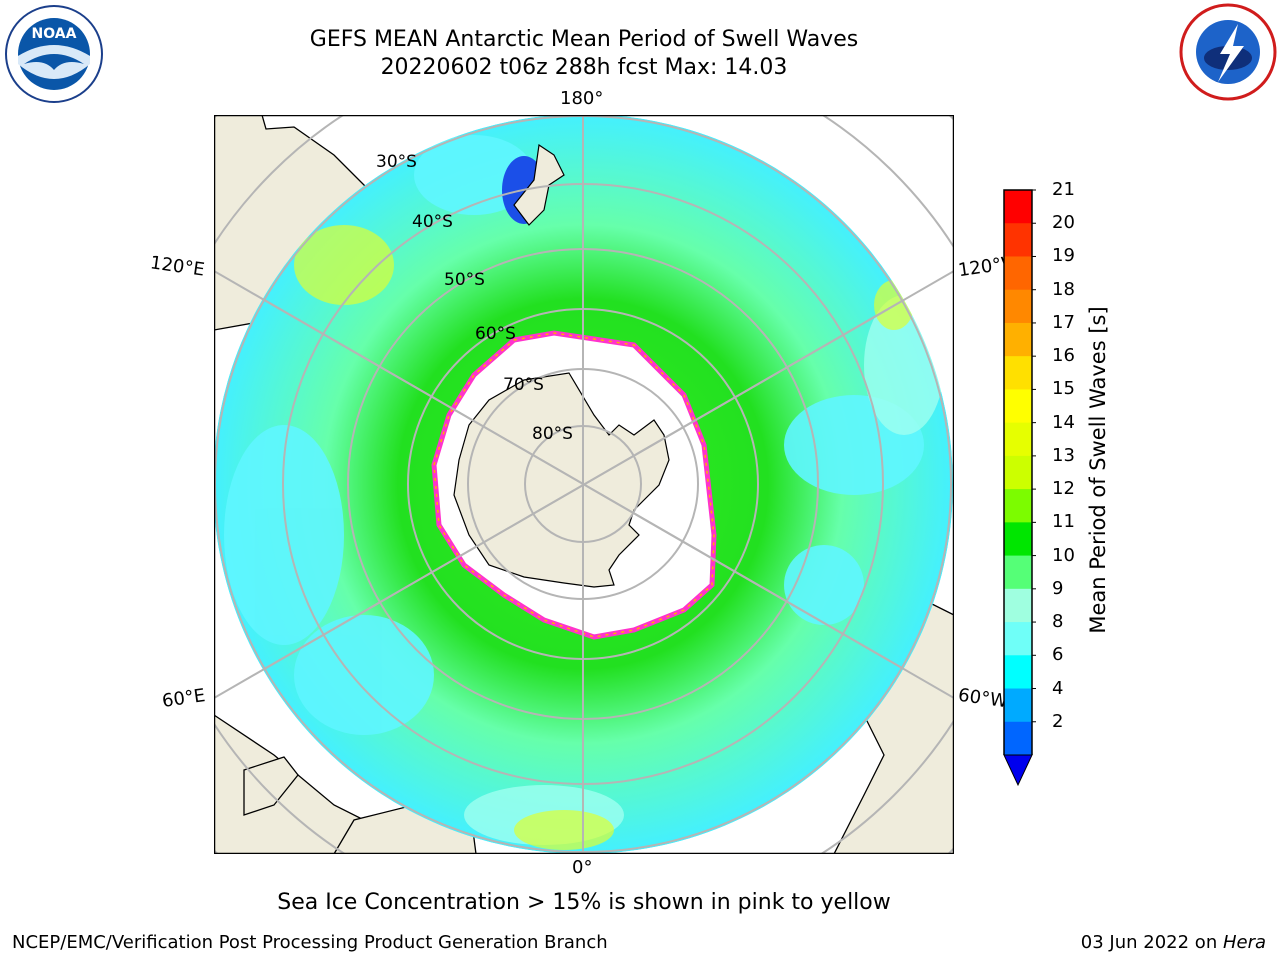 The image size is (1280, 960). I want to click on lat-label-40s: 40°S, so click(432, 222).